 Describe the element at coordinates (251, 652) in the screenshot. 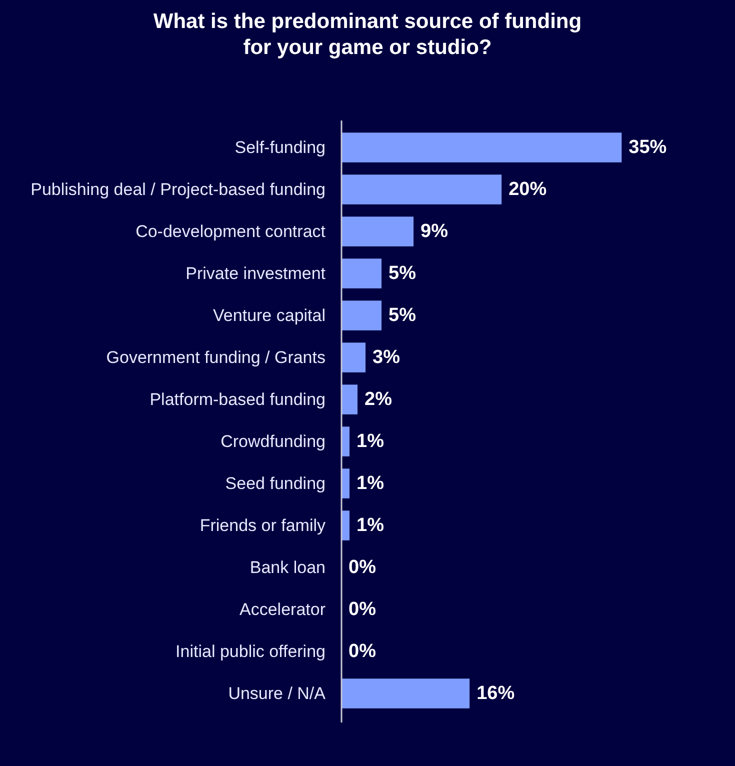

I see `y-tick-label: Initial public offering` at that location.